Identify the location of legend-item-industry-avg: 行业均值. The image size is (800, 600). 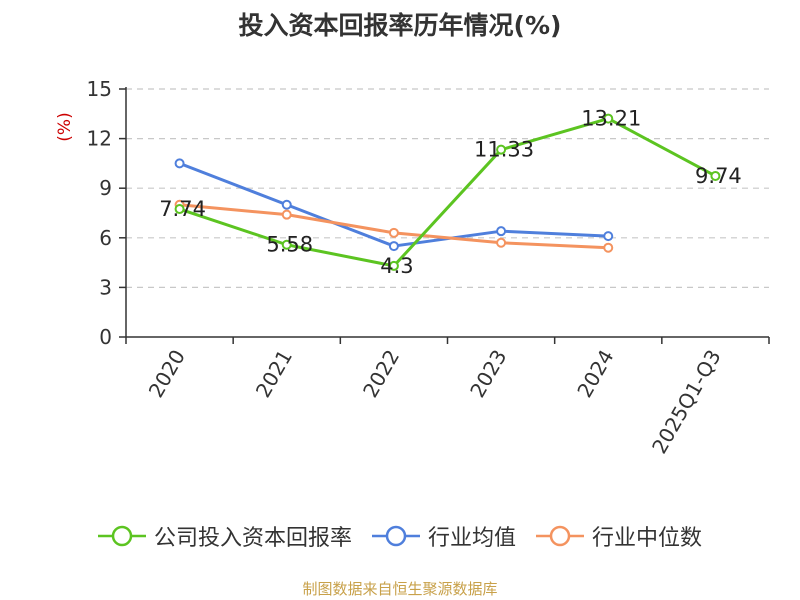
(443, 536).